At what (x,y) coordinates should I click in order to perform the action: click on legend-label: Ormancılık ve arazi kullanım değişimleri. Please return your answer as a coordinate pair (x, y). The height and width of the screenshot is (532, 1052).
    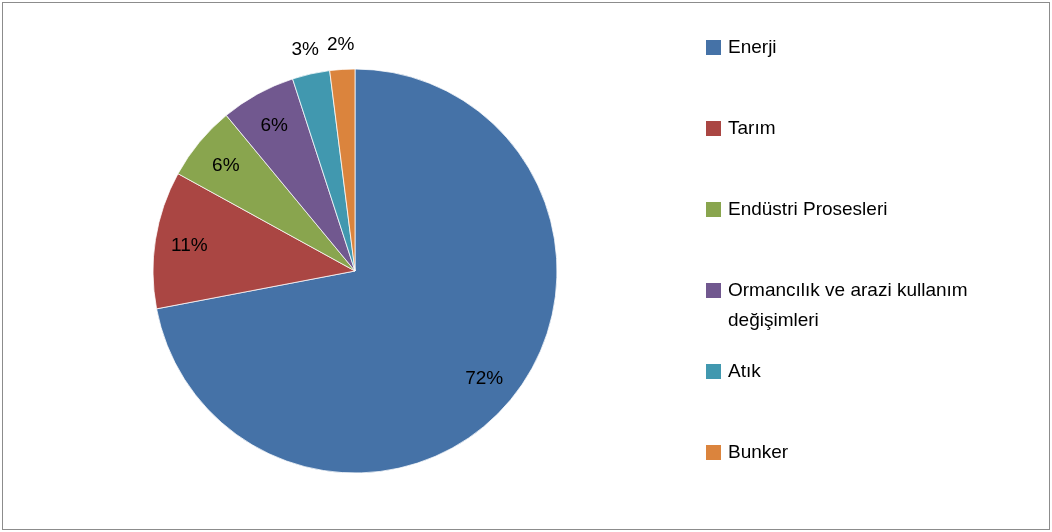
    Looking at the image, I should click on (848, 305).